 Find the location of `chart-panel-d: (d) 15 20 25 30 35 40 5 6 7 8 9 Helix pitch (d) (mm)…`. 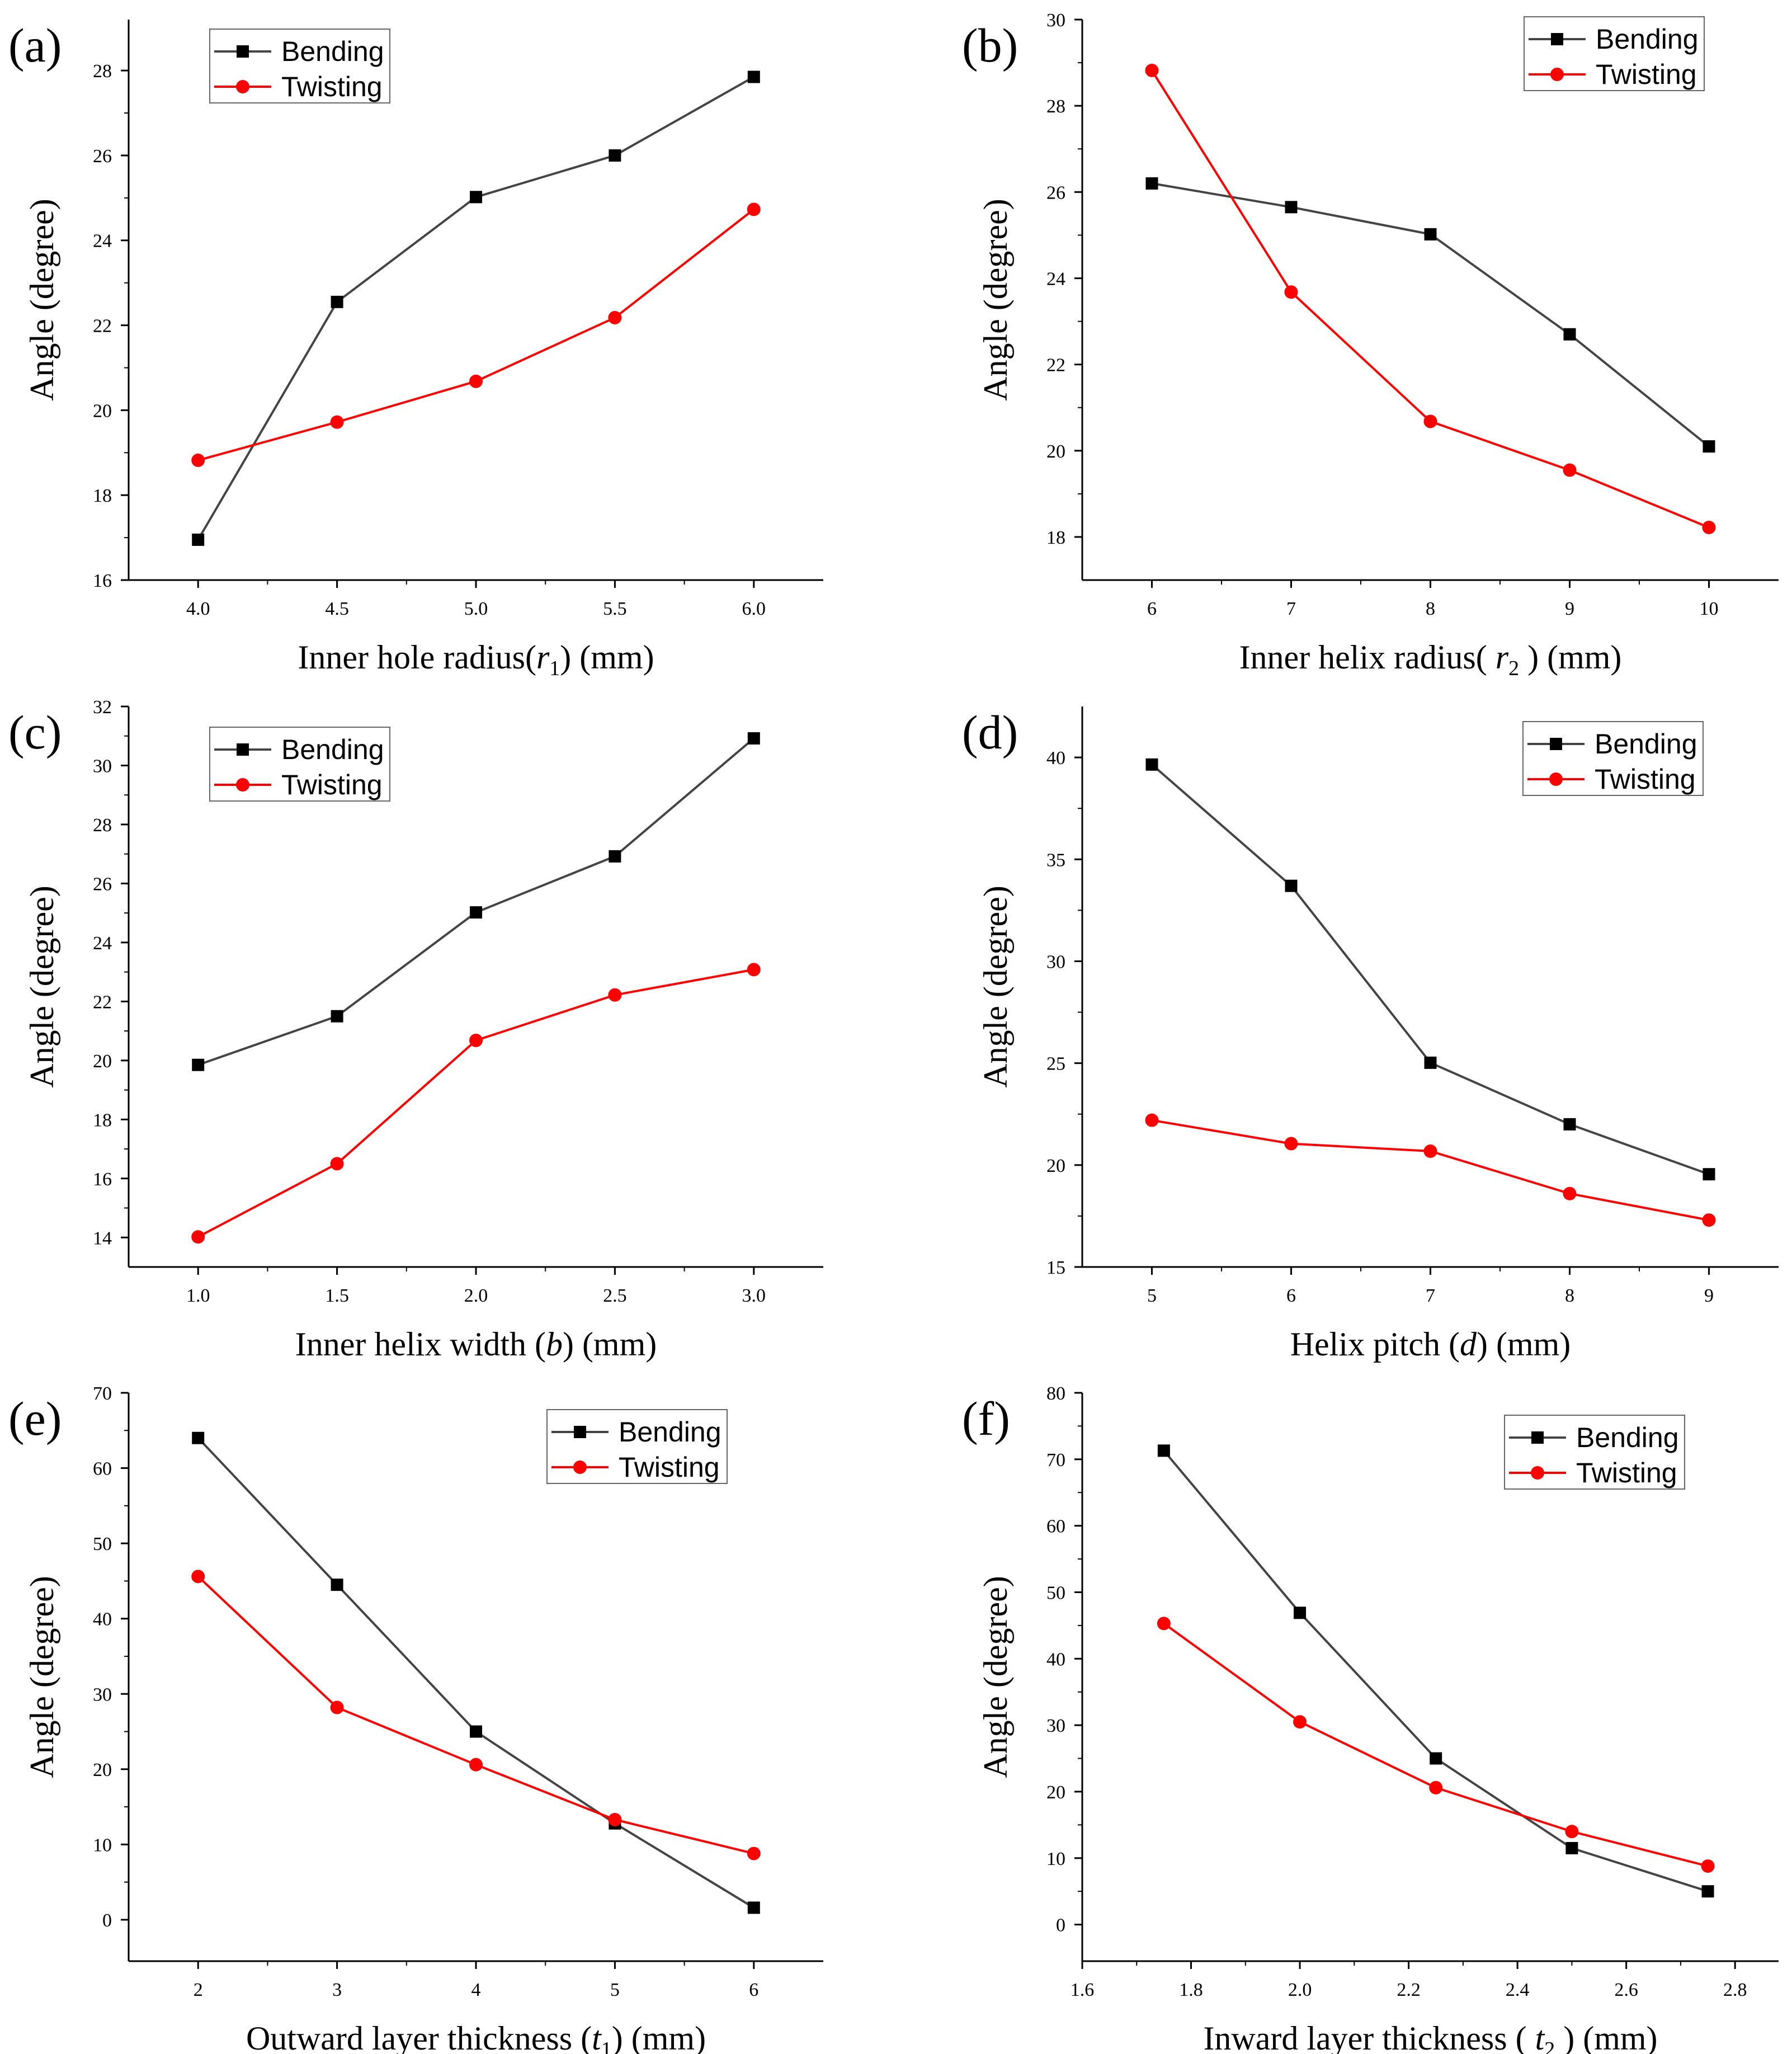

chart-panel-d: (d) 15 20 25 30 35 40 5 6 7 8 9 Helix pitch (d) (mm)… is located at coordinates (1371, 1034).